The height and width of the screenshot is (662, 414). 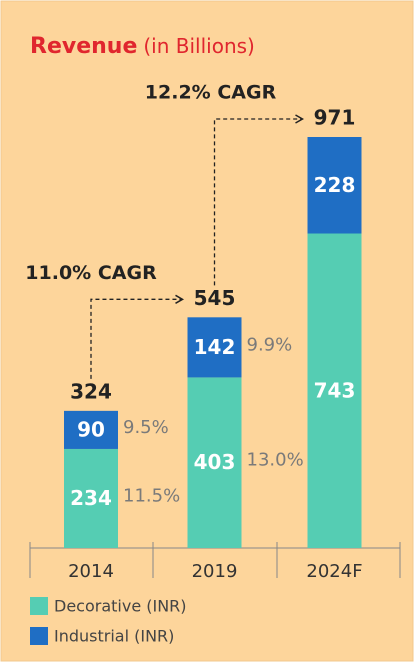 What do you see at coordinates (275, 460) in the screenshot?
I see `growth-label: 13.0%` at bounding box center [275, 460].